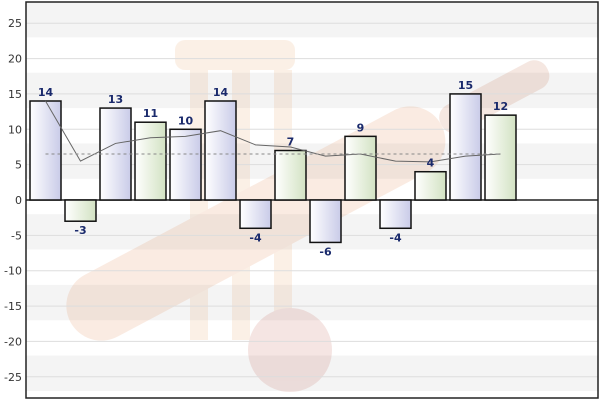  I want to click on trend-line, so click(273, 131).